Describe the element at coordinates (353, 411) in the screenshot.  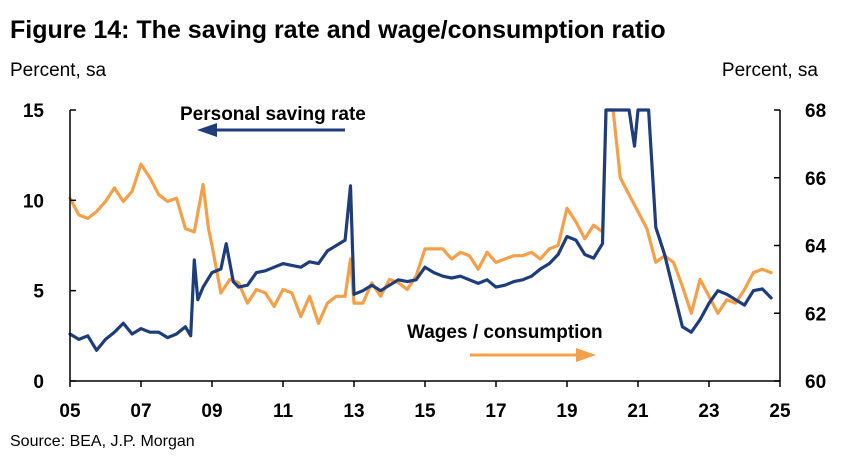
I see `x-tick-label: 13` at that location.